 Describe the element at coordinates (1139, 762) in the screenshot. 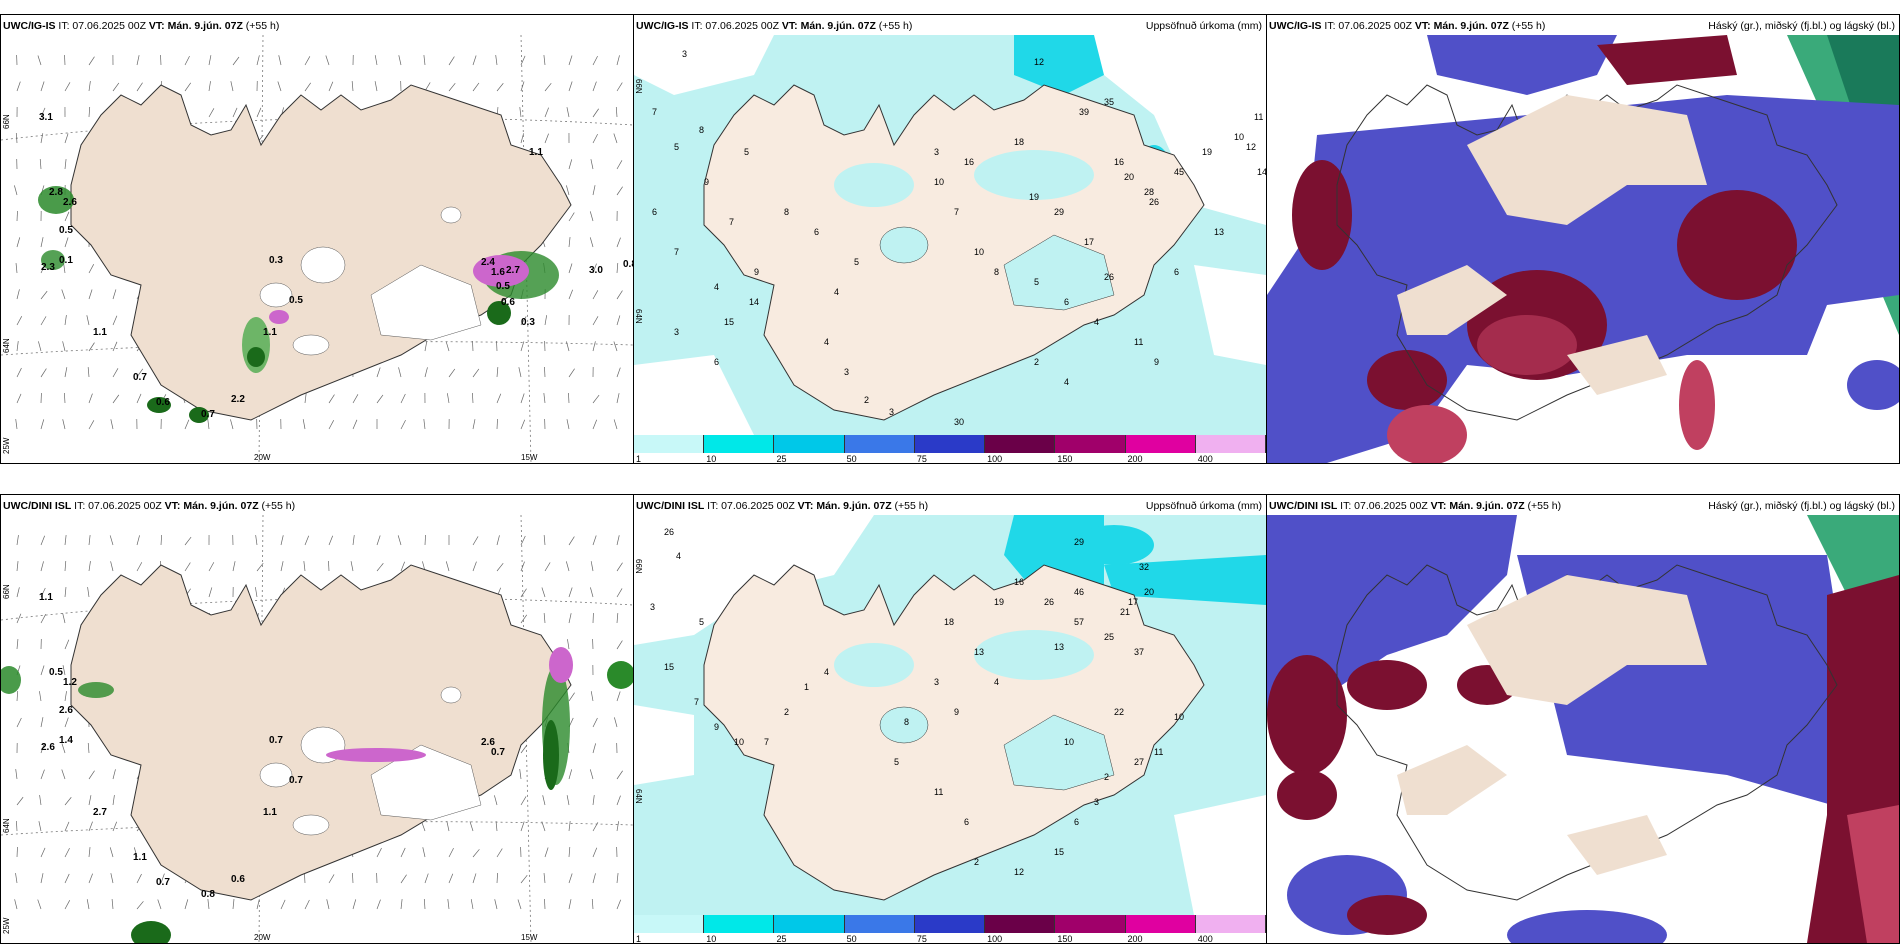

I see `precip-value-label: 27` at that location.